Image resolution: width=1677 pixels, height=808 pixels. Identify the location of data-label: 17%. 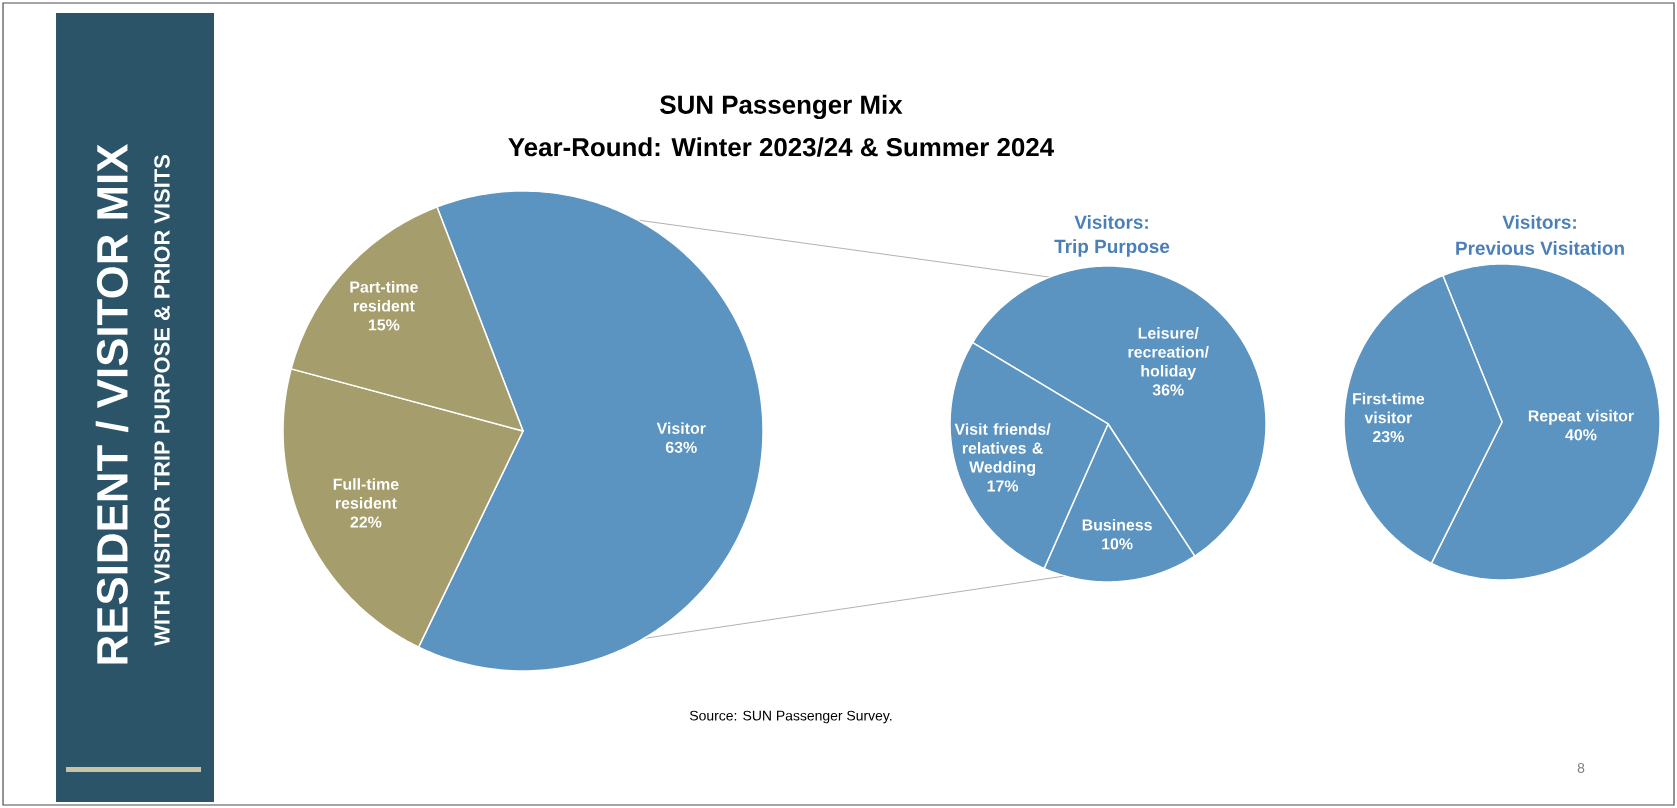
(1003, 486).